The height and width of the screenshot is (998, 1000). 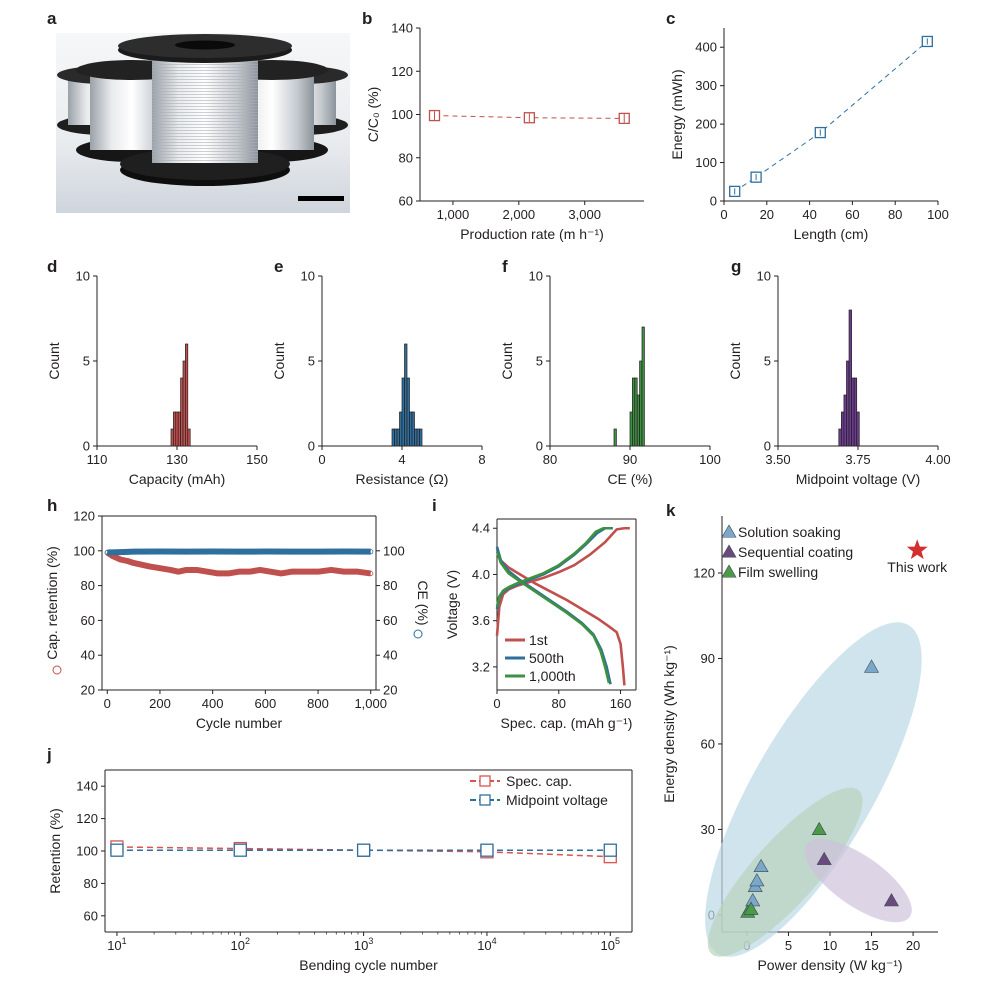 I want to click on f-ylabel: Count, so click(x=507, y=360).